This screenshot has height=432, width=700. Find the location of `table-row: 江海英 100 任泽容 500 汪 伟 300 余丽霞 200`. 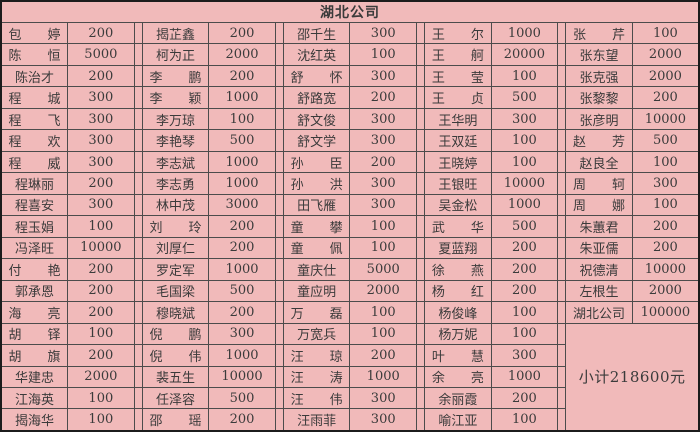

table-row: 江海英 100 任泽容 500 汪 伟 300 余丽霞 200 is located at coordinates (349, 398).